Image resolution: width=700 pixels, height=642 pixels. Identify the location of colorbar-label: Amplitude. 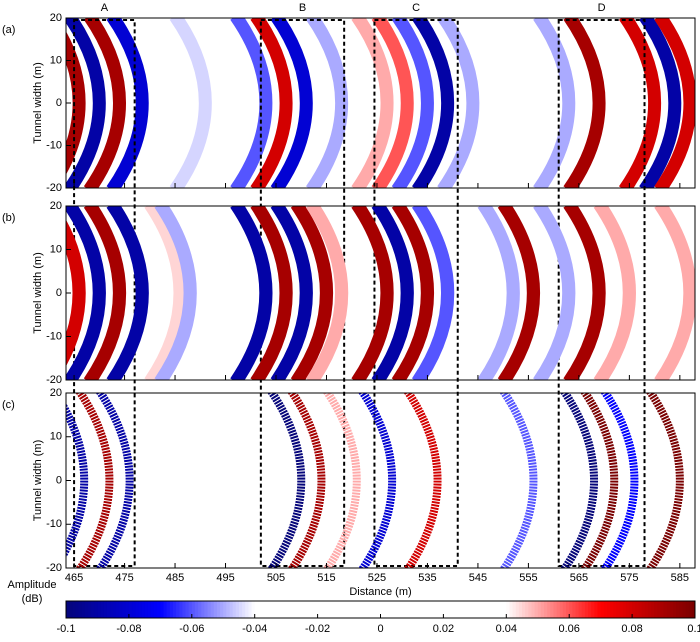
(32, 585).